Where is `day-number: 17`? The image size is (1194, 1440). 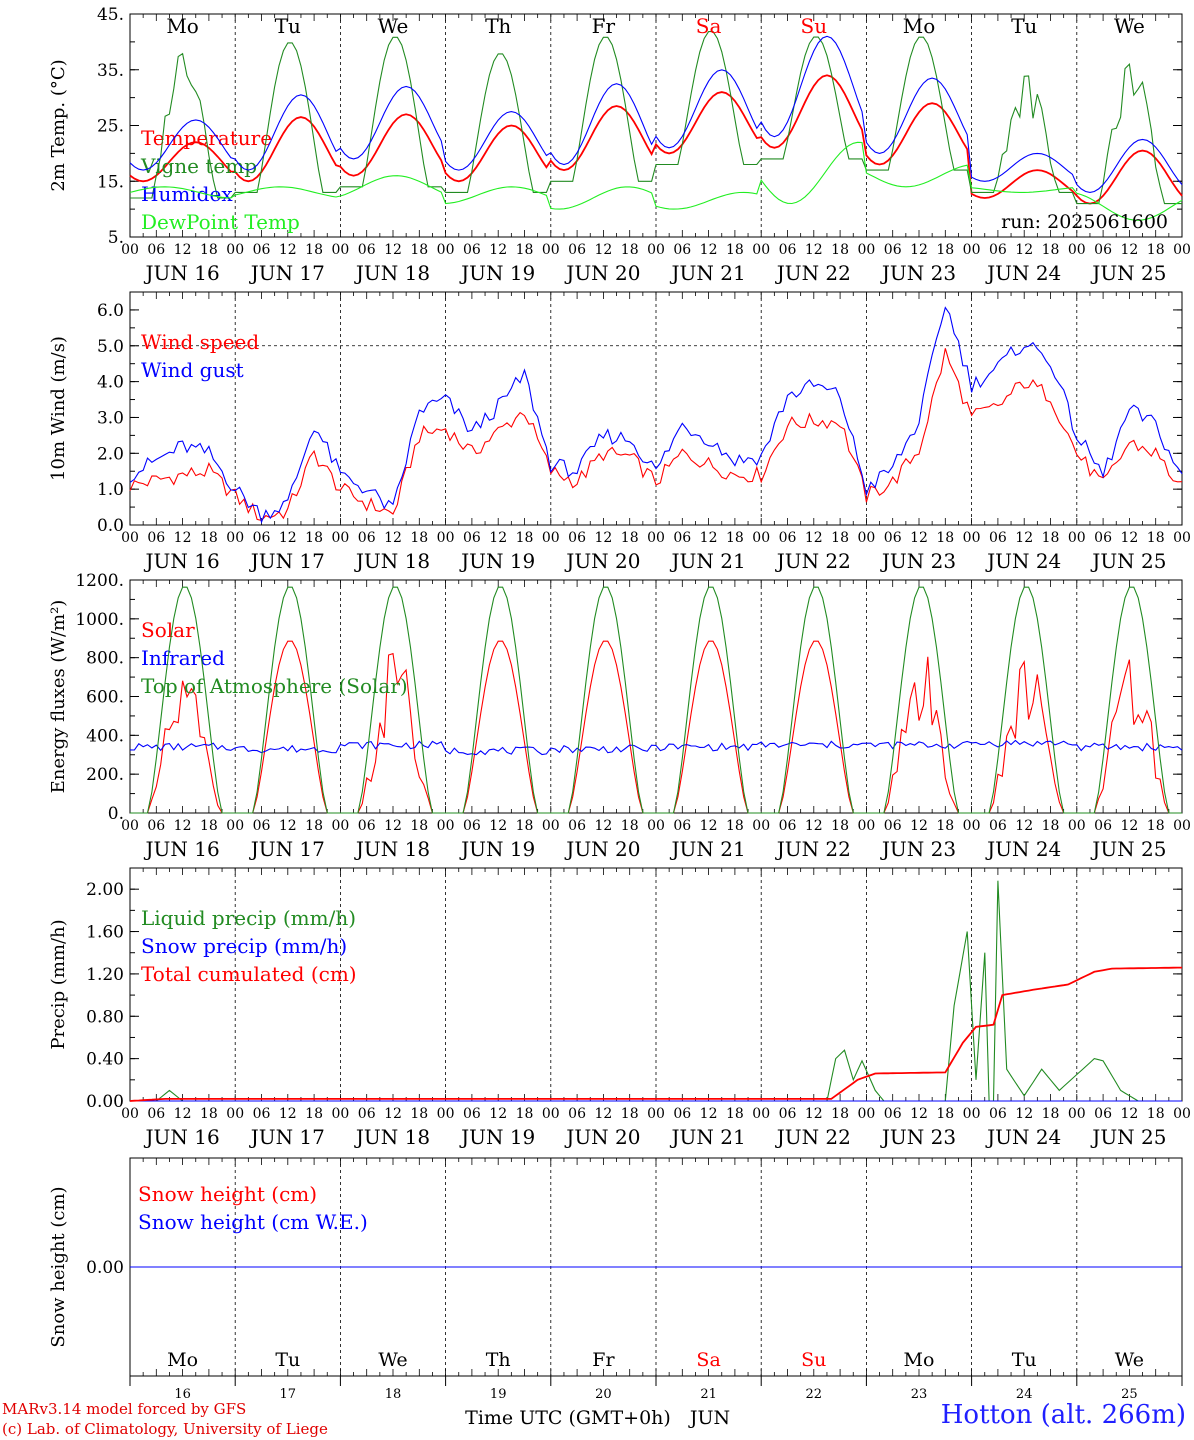 day-number: 17 is located at coordinates (288, 1394).